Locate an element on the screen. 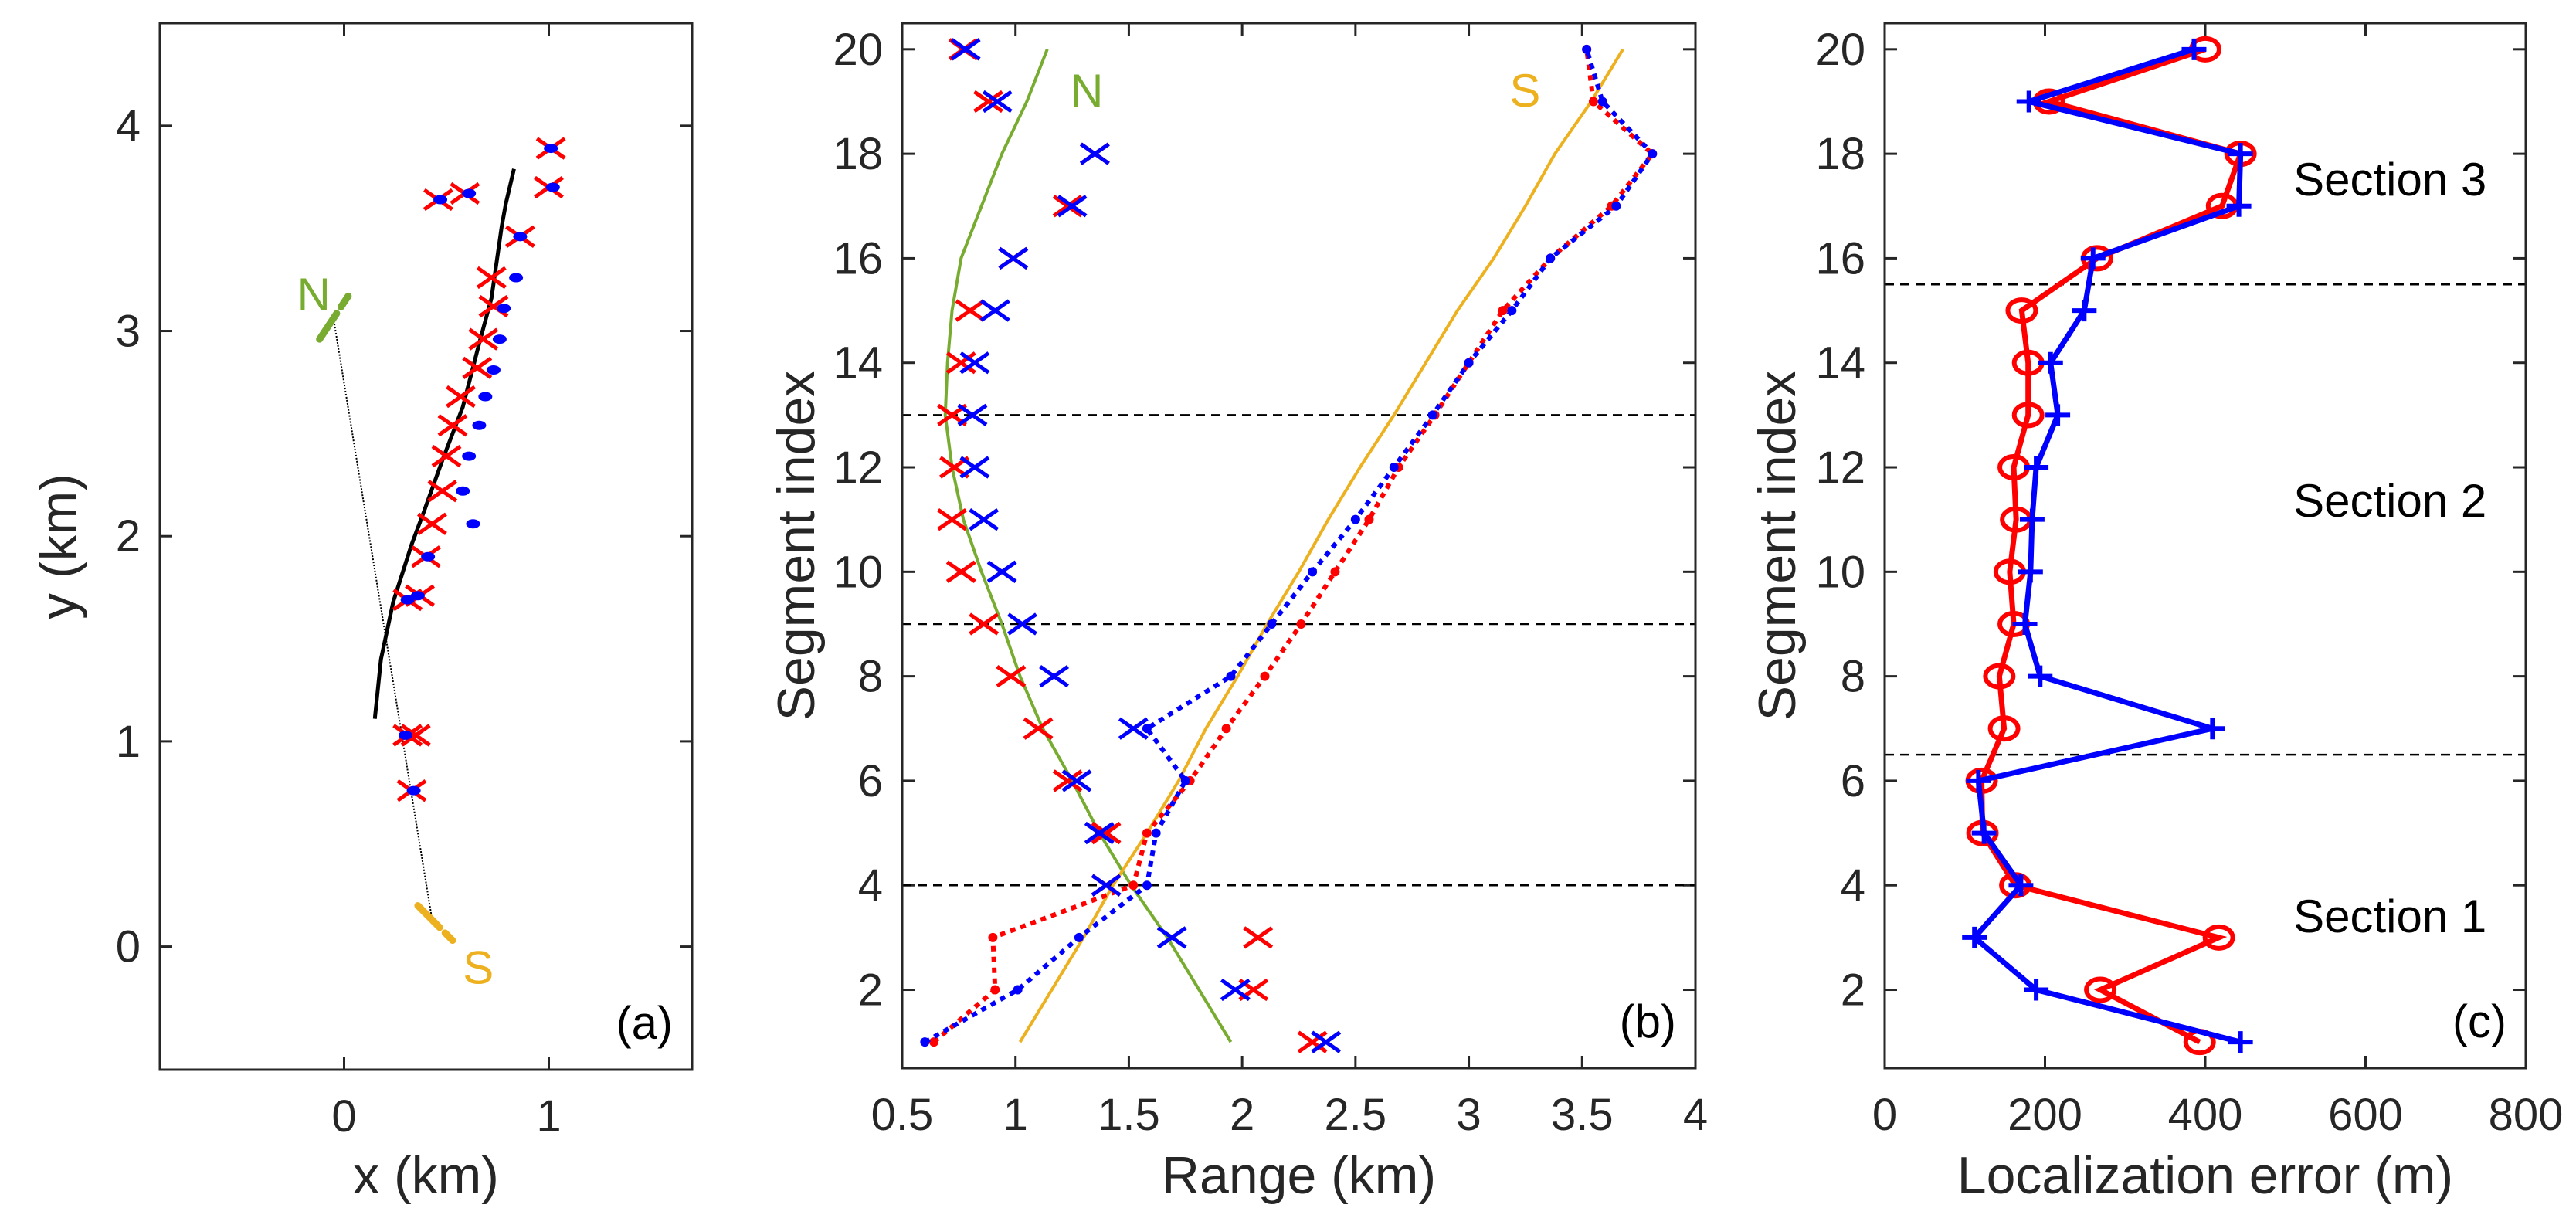 This screenshot has width=2576, height=1218. y-tick-label: 14 is located at coordinates (858, 363).